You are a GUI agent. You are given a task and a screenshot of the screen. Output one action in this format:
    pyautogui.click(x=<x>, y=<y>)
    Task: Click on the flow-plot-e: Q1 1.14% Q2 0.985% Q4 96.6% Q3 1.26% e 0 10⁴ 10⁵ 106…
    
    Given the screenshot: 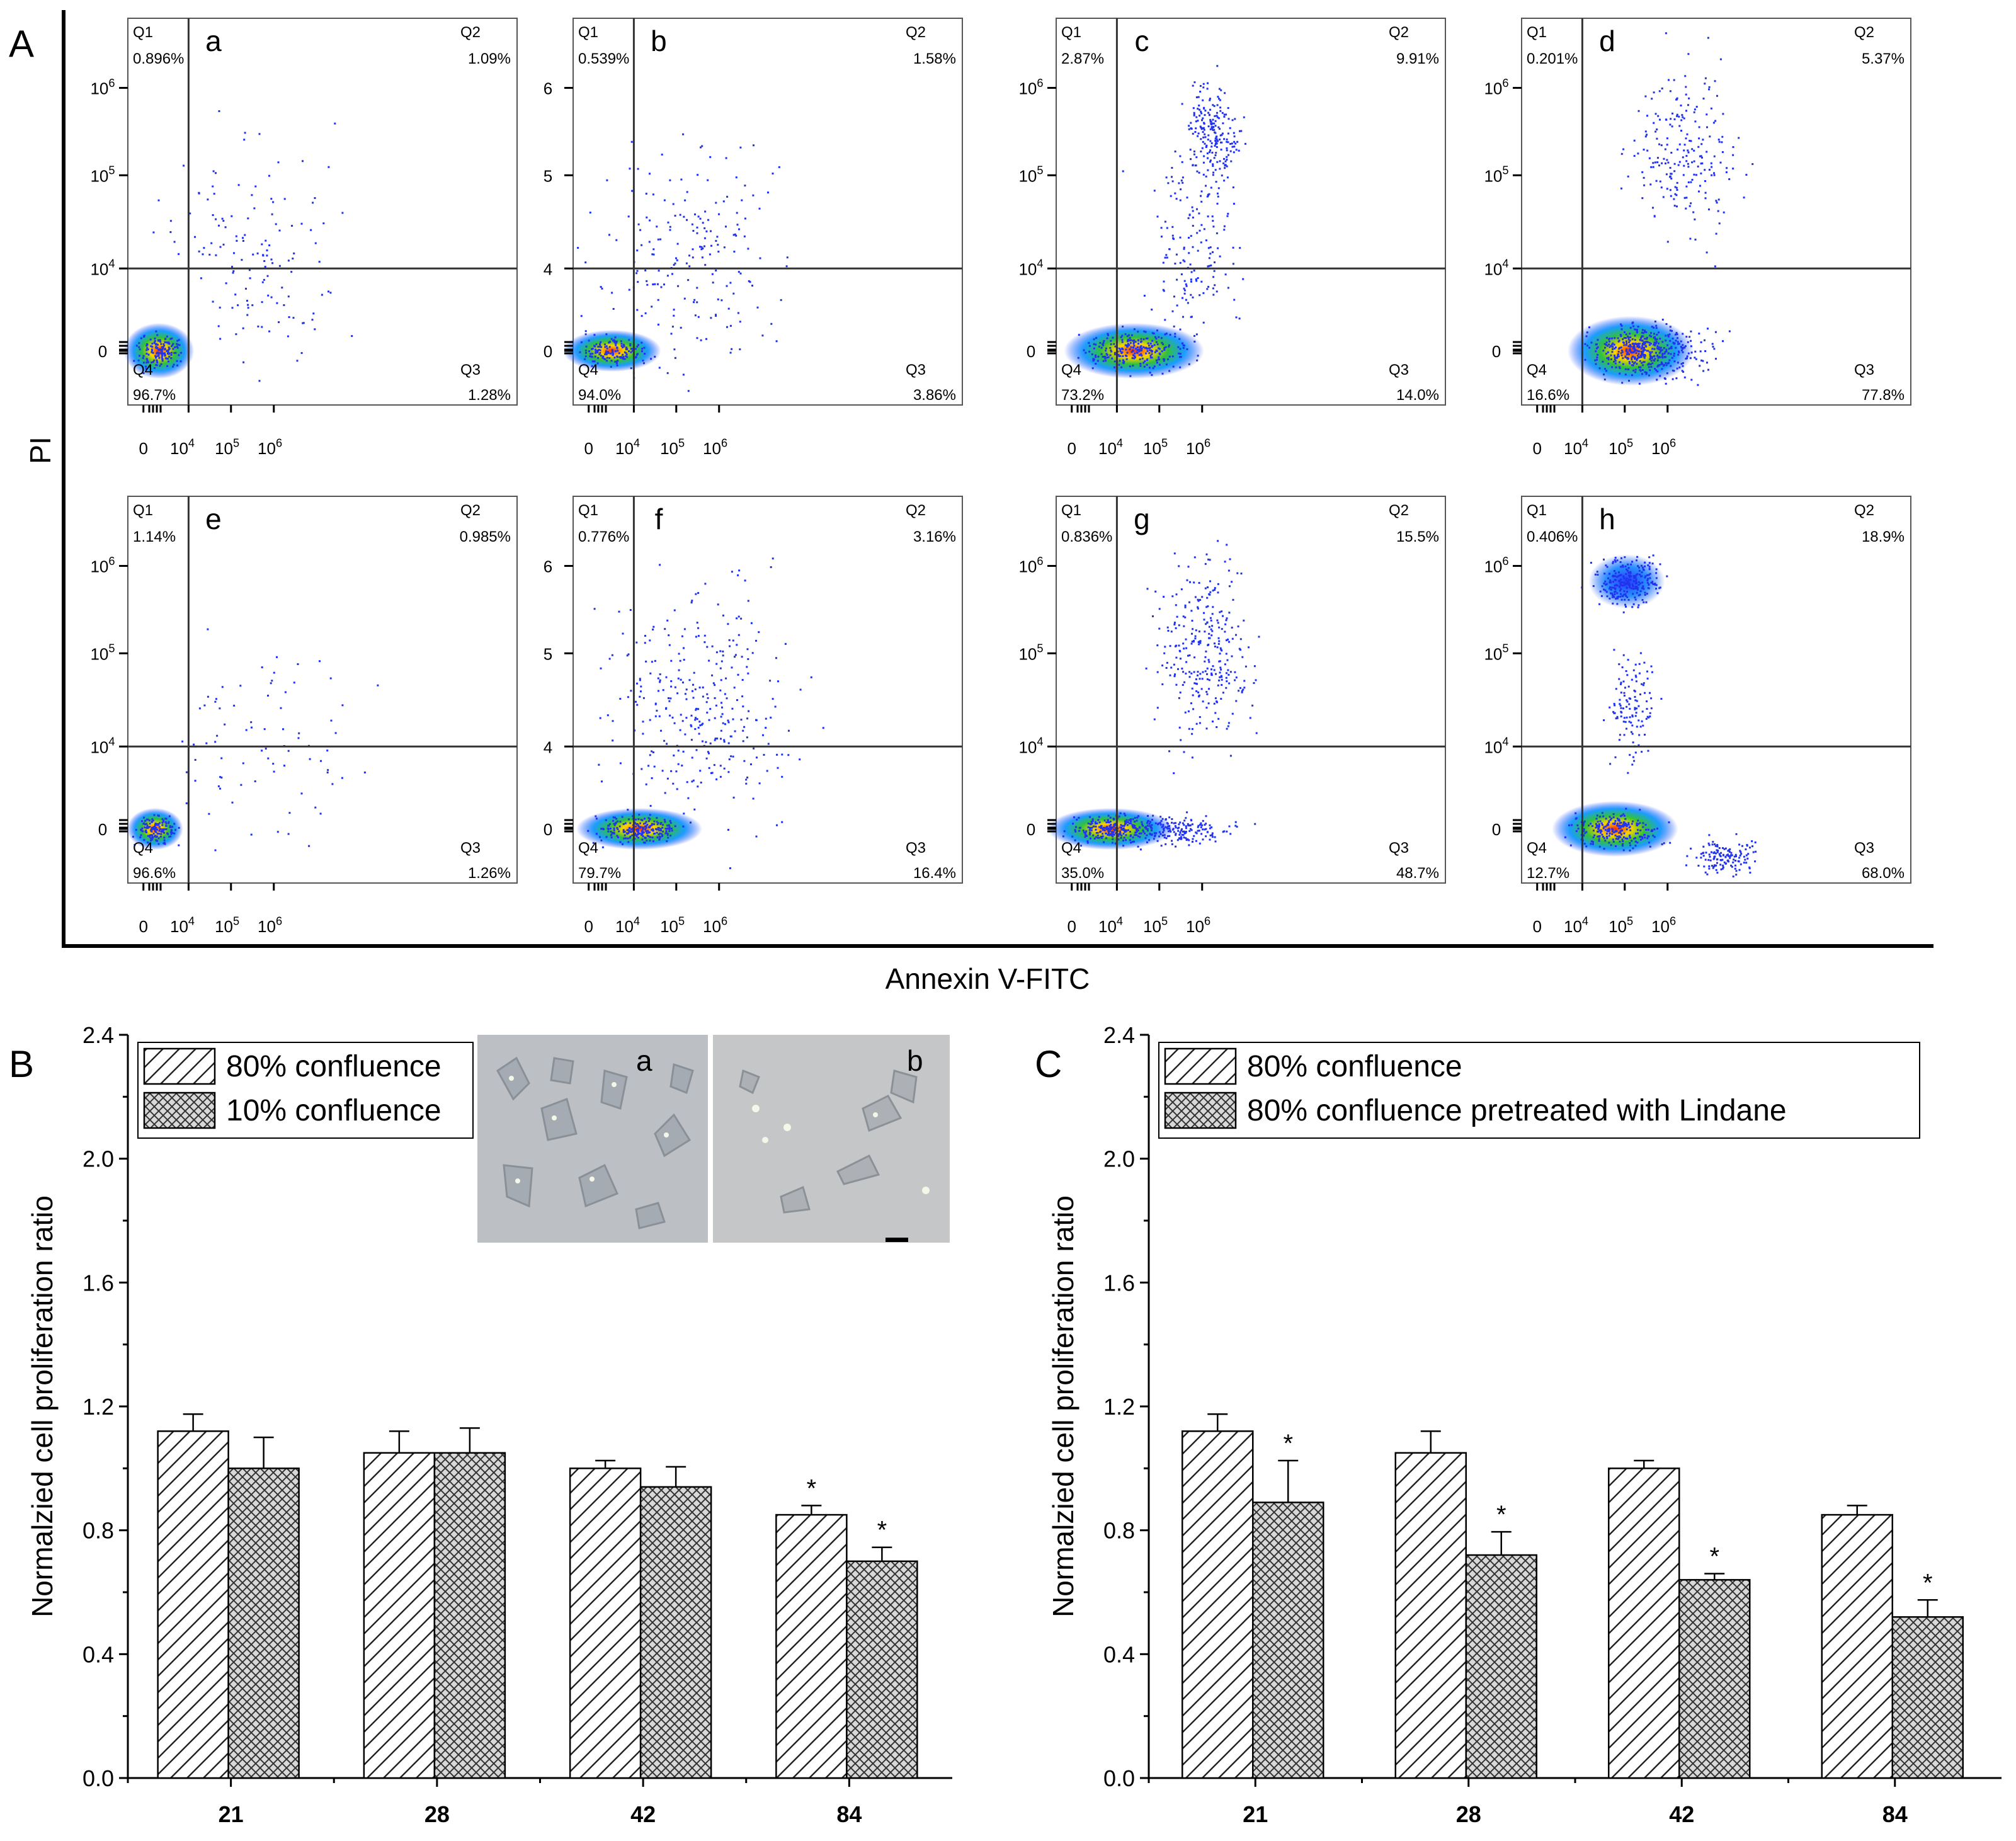 What is the action you would take?
    pyautogui.click(x=304, y=716)
    